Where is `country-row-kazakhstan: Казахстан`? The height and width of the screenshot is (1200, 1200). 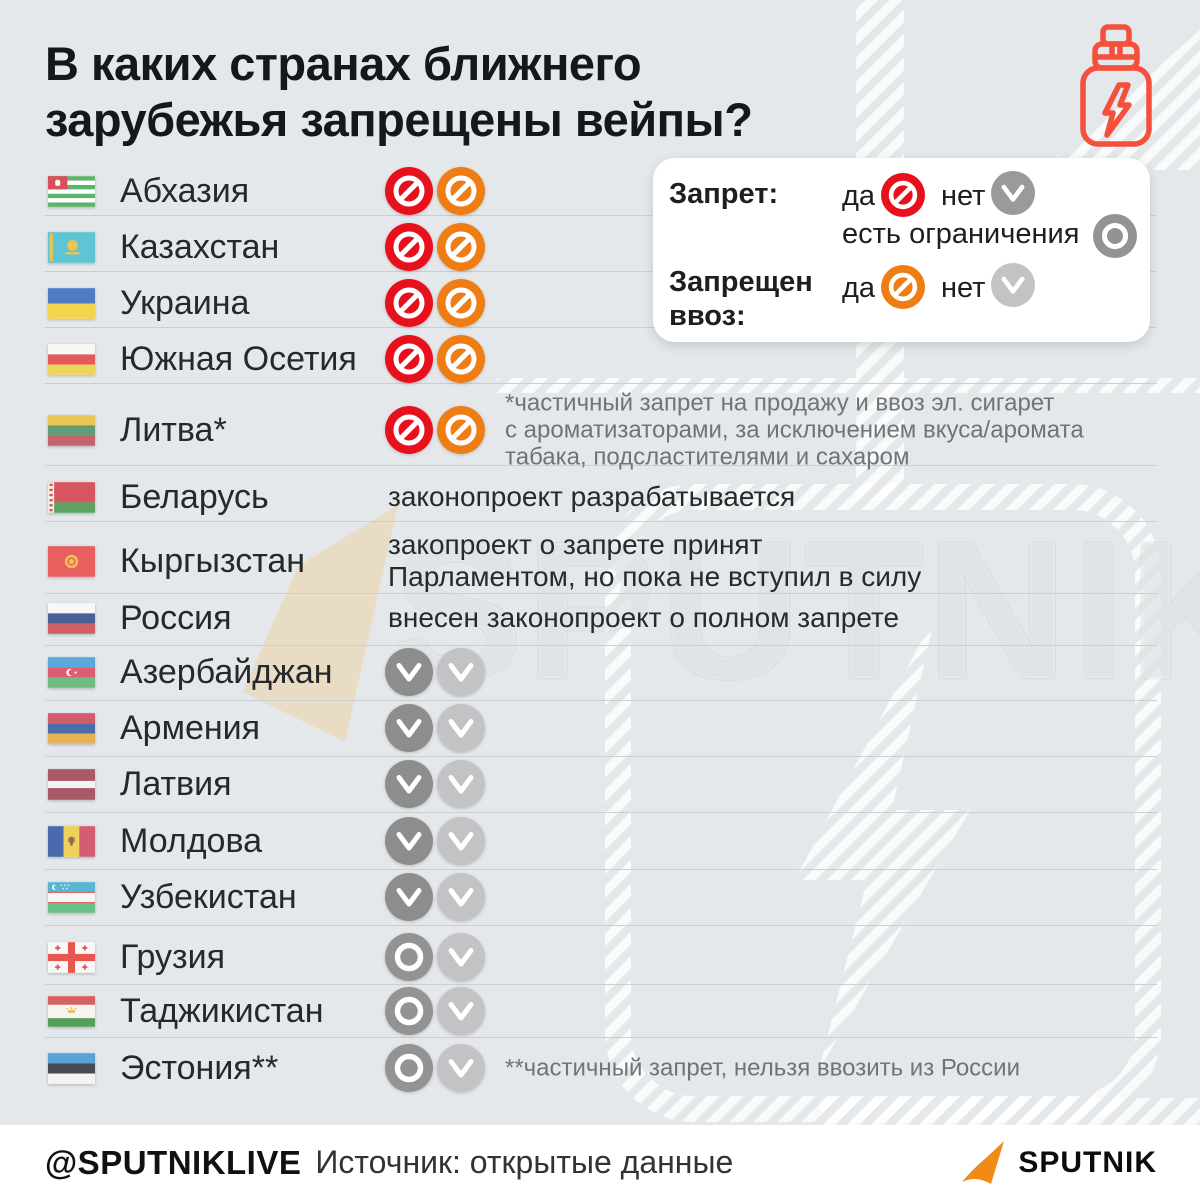 country-row-kazakhstan: Казахстан is located at coordinates (601, 247).